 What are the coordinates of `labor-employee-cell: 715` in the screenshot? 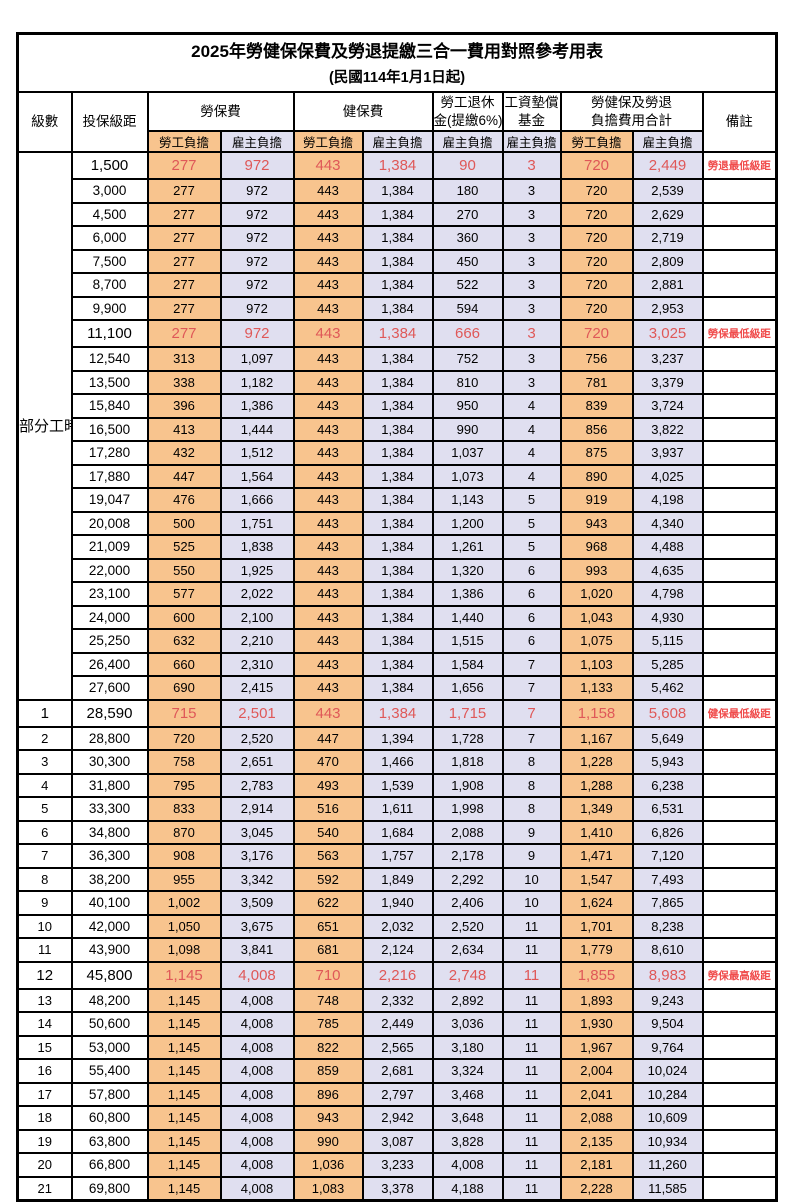 It's located at (184, 713).